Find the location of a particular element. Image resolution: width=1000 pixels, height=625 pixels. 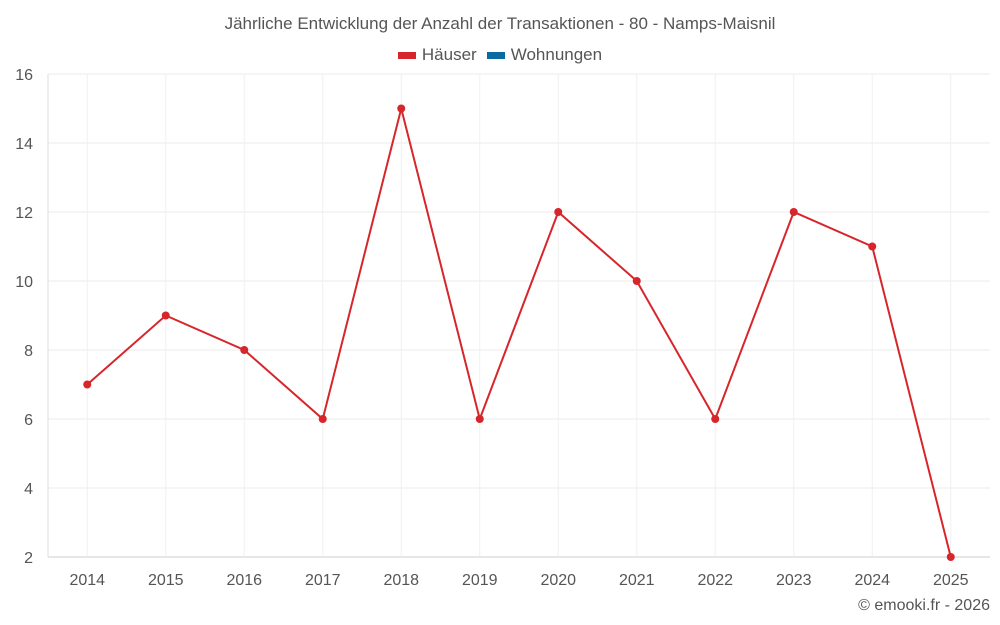

legend-item-haeuser: Häuser is located at coordinates (437, 55).